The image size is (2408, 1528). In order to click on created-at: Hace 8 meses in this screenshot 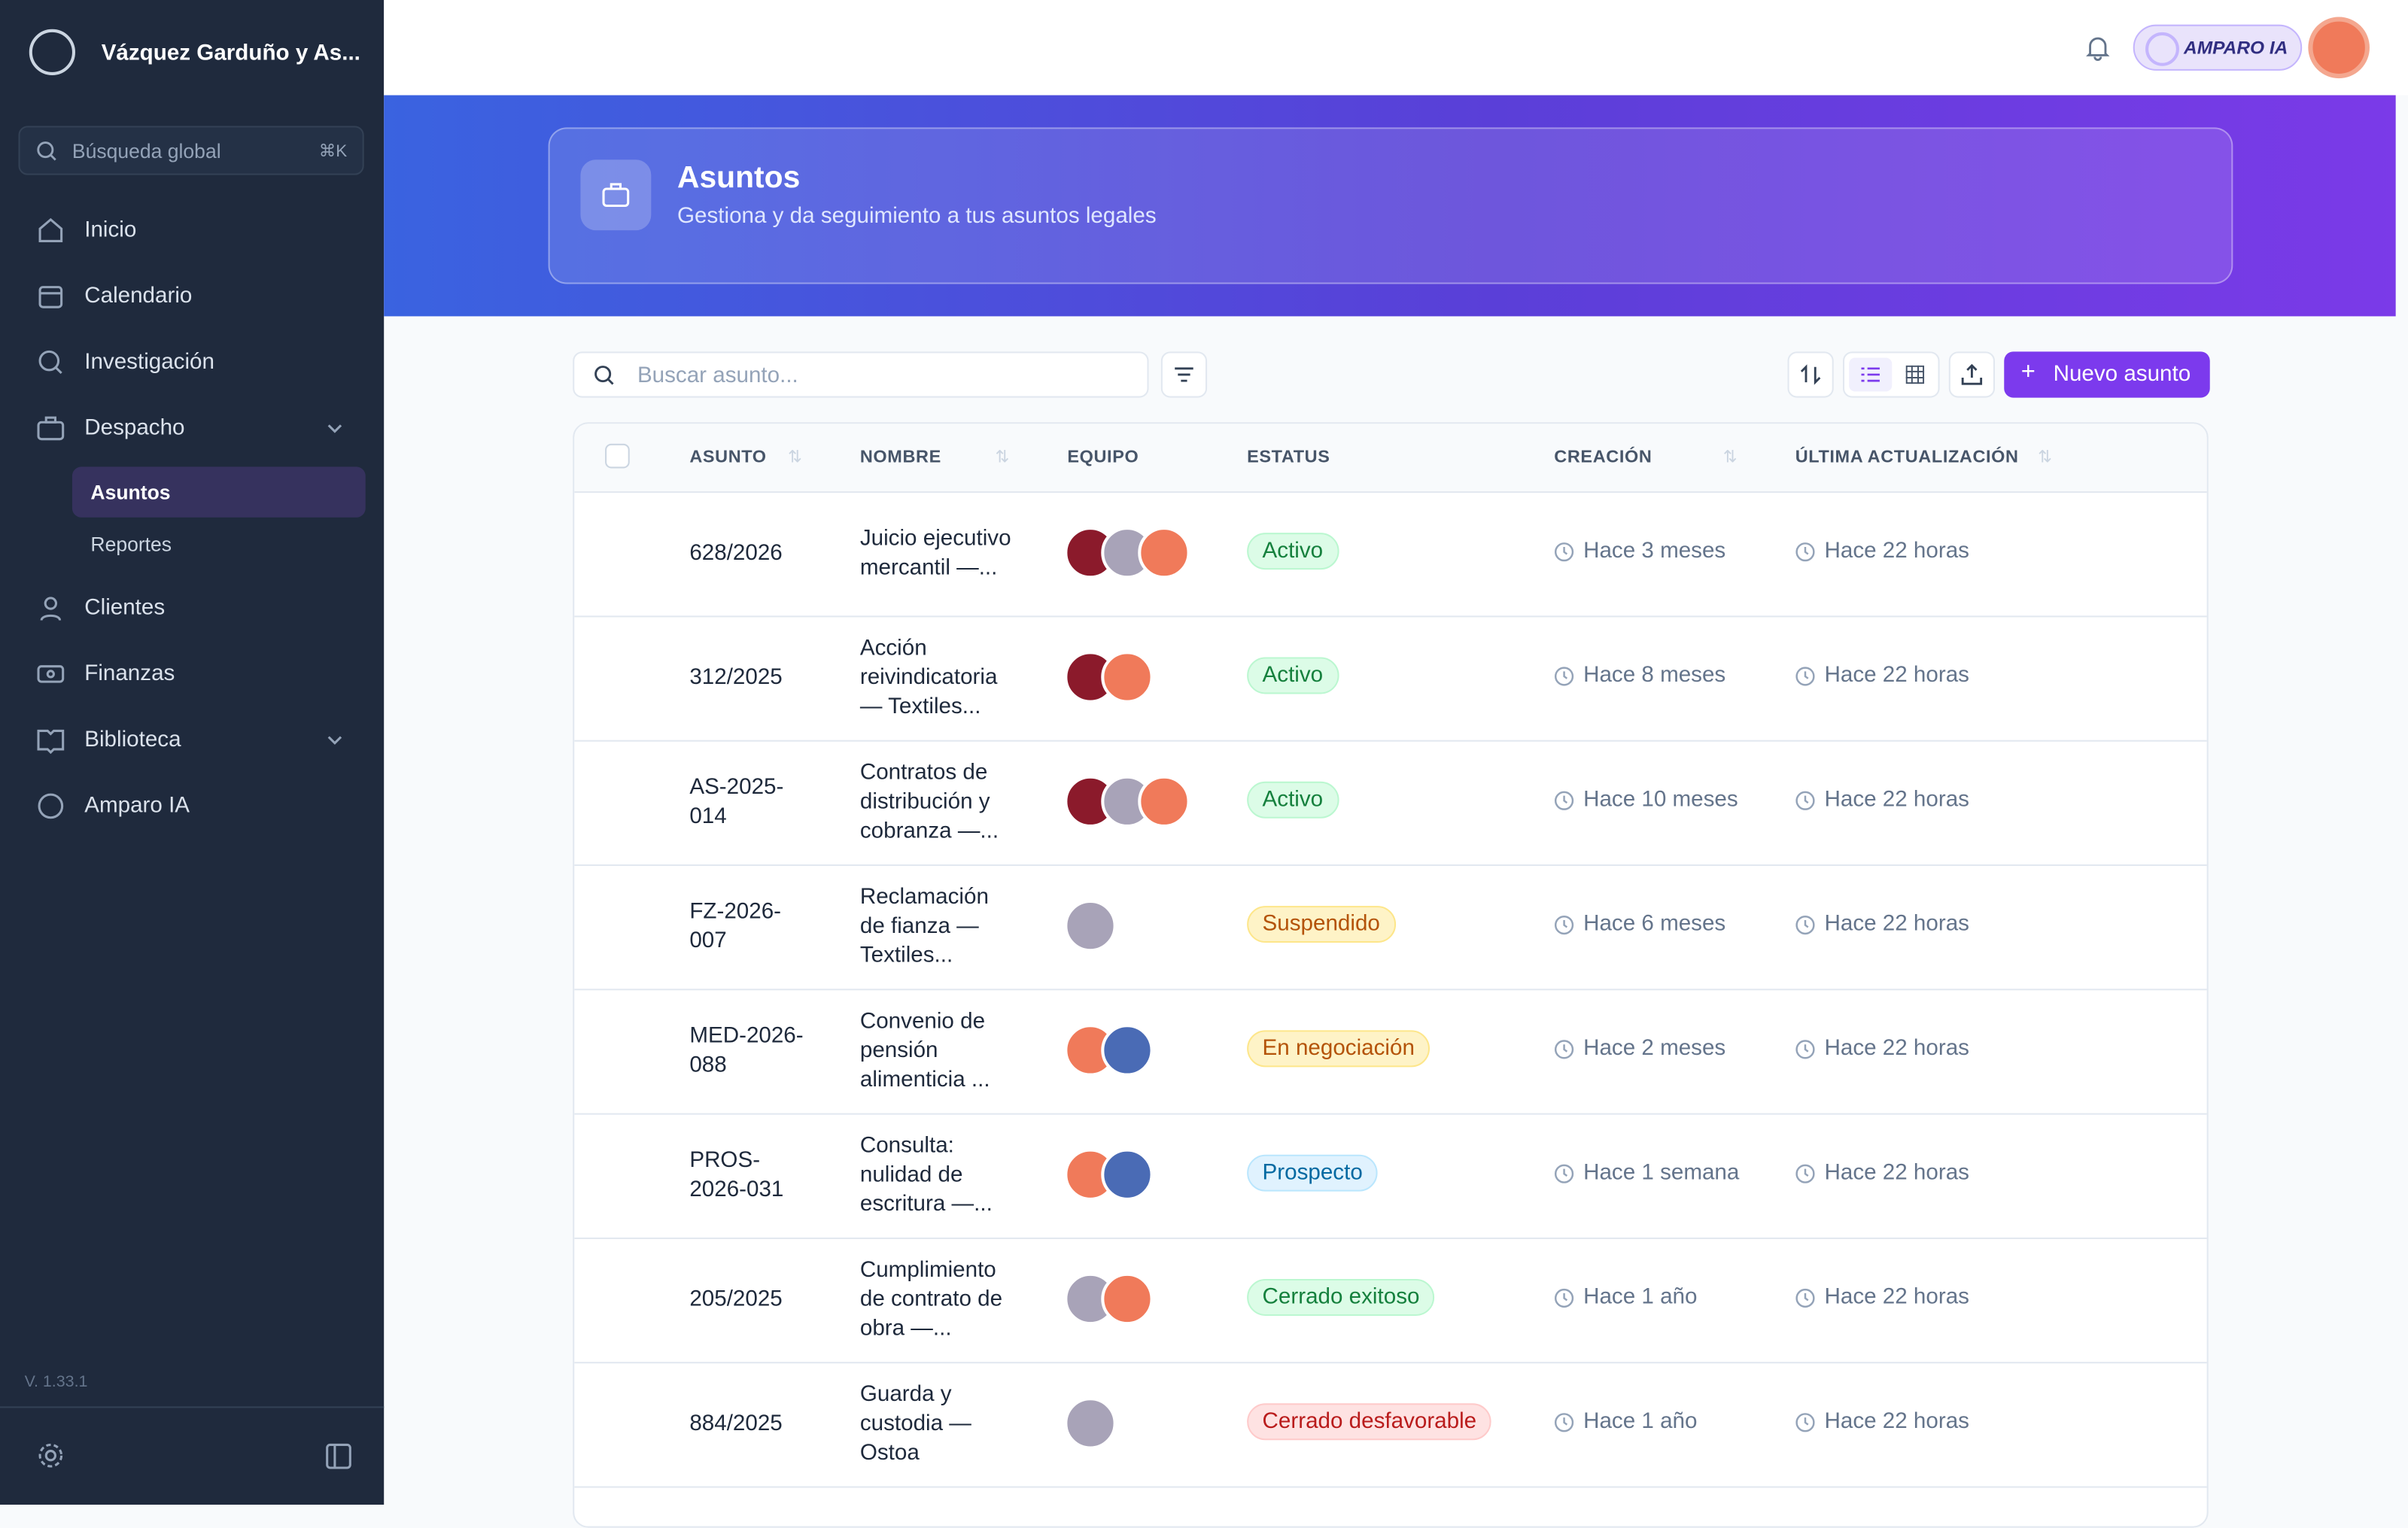, I will do `click(1639, 676)`.